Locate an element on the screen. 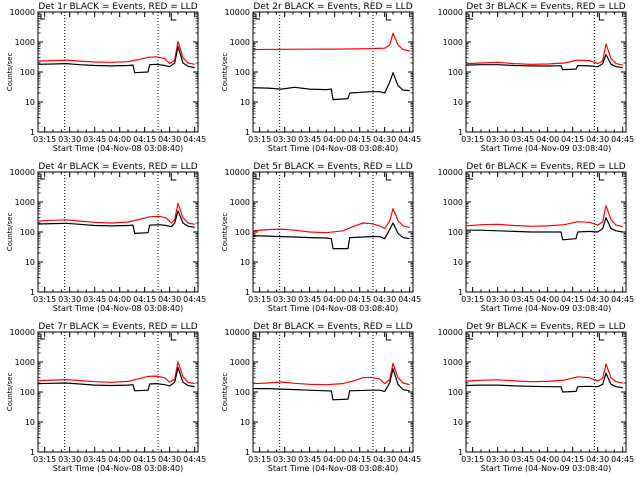 The image size is (640, 480). chart-title: Det 3r BLACK = Events, RED = LLD is located at coordinates (545, 7).